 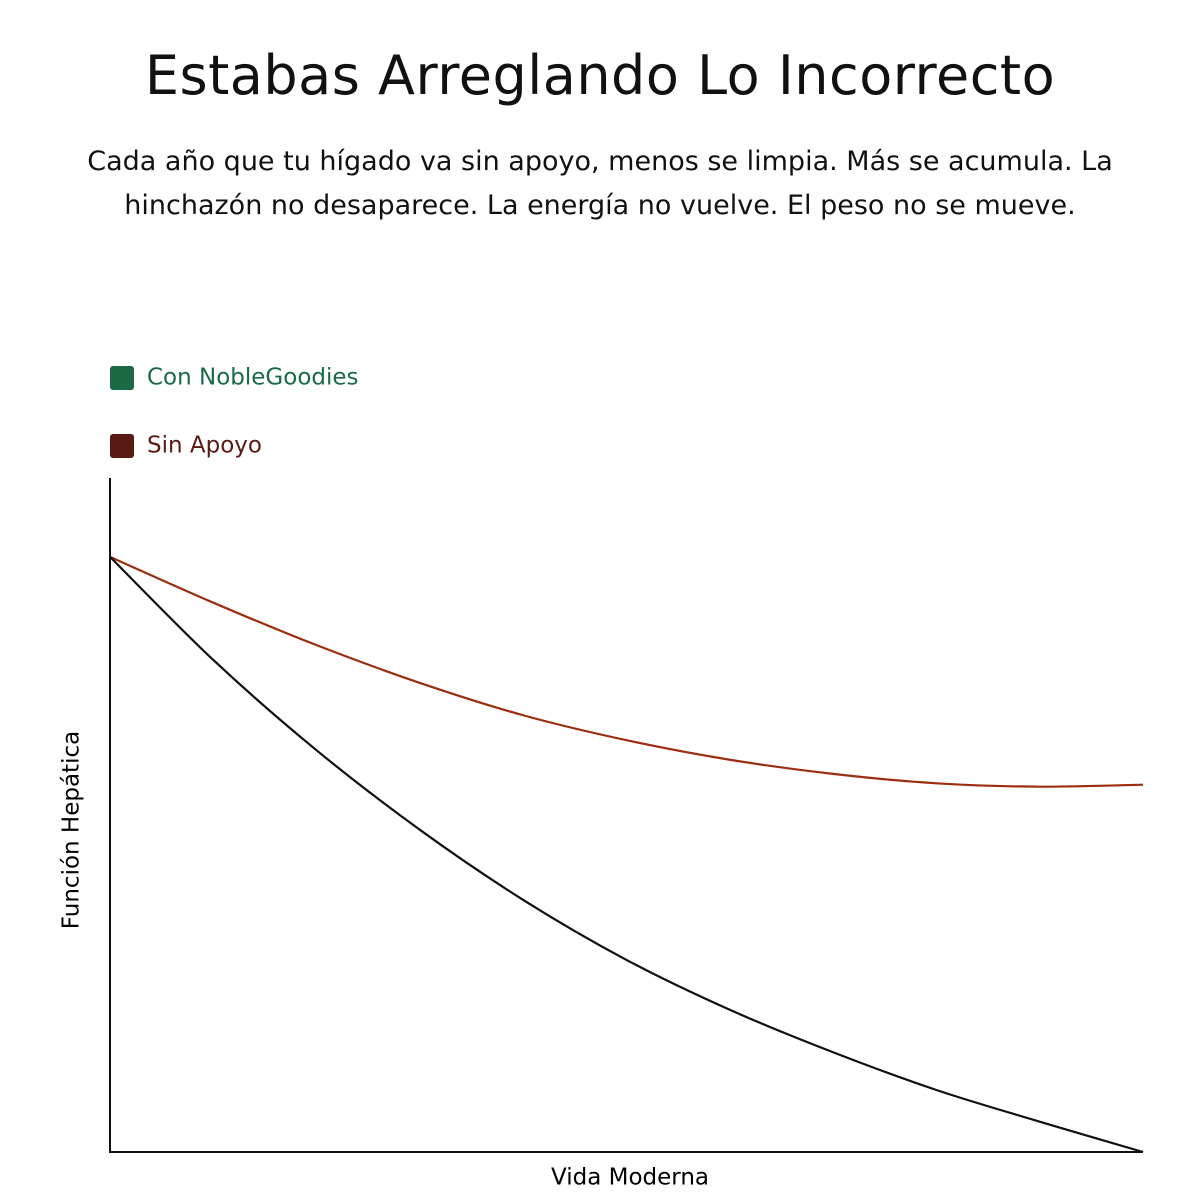 What do you see at coordinates (630, 1178) in the screenshot?
I see `x-axis-label: Vida Moderna` at bounding box center [630, 1178].